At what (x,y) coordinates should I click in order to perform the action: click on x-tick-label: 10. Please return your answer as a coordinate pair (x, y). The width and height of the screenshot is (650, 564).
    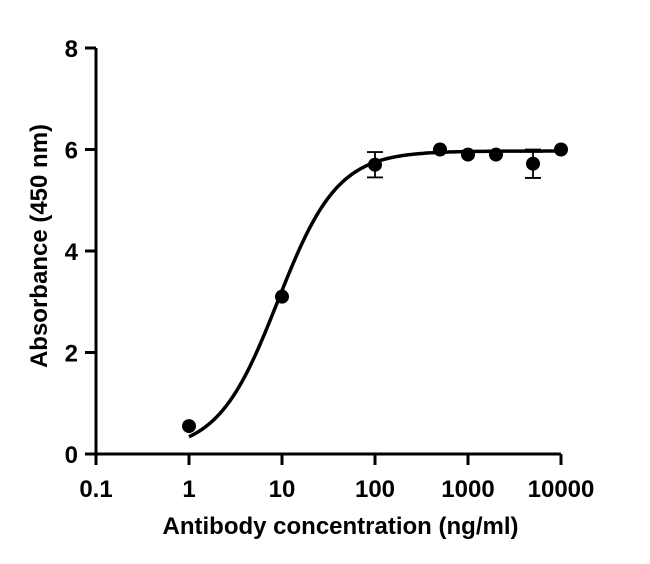
    Looking at the image, I should click on (282, 489).